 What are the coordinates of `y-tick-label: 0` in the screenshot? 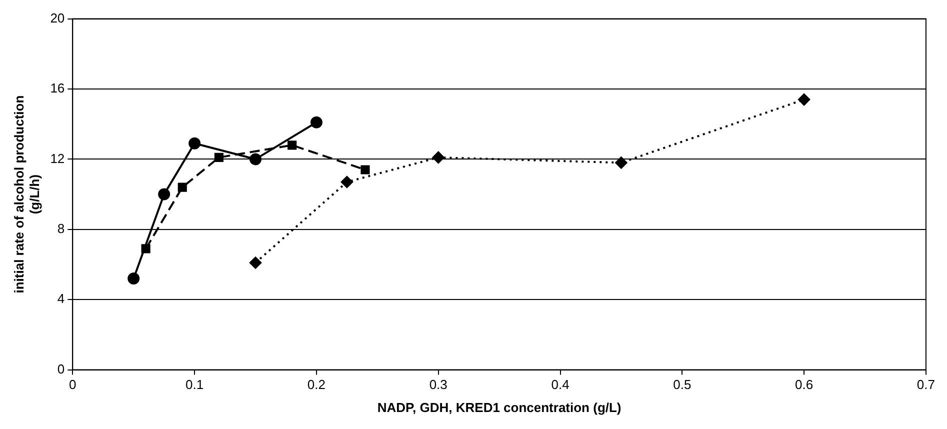 It's located at (61, 368).